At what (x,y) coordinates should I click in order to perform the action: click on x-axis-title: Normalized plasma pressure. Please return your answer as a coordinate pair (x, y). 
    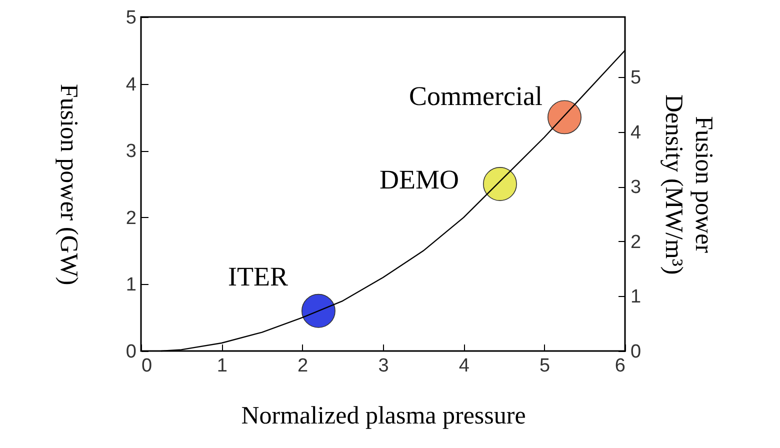
    Looking at the image, I should click on (383, 416).